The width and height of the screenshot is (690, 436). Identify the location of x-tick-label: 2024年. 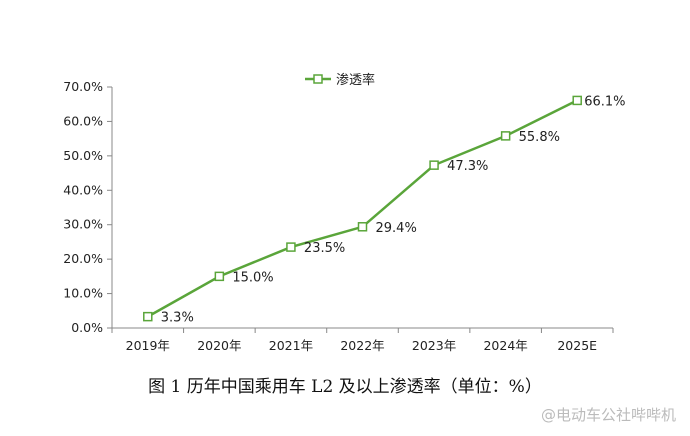
(505, 345).